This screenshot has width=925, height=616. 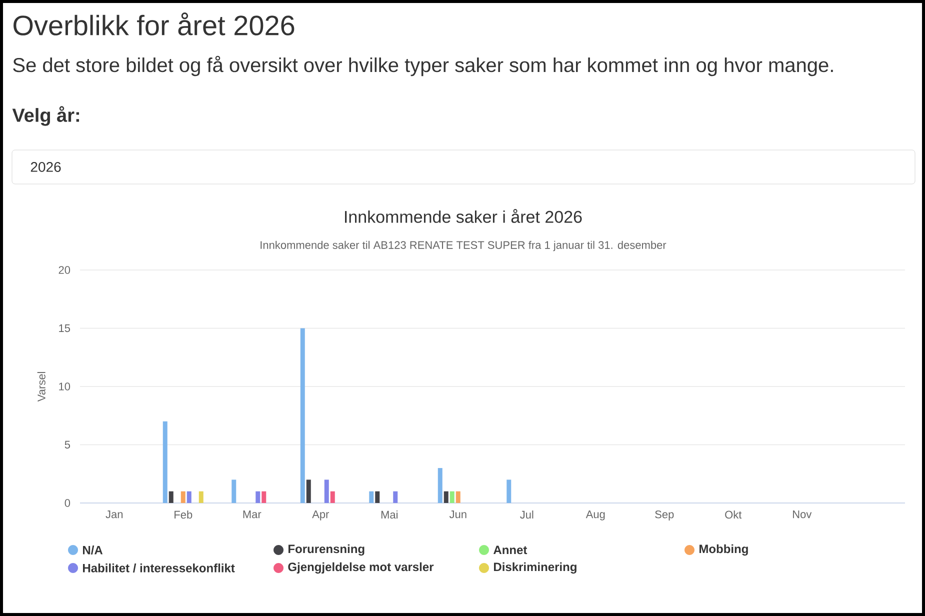 What do you see at coordinates (595, 515) in the screenshot?
I see `x-tick-label: Aug` at bounding box center [595, 515].